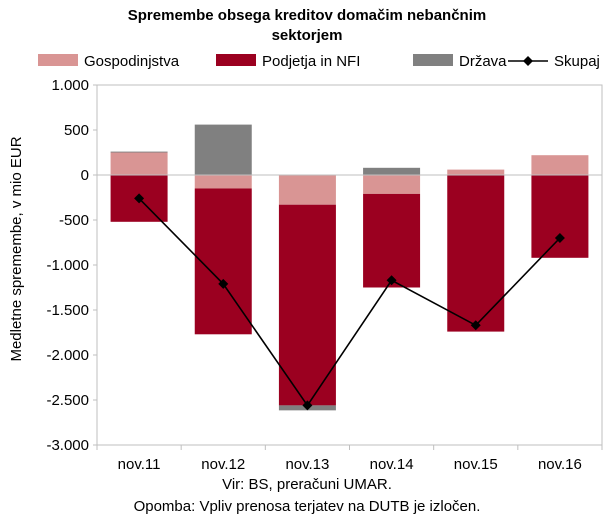 Image resolution: width=614 pixels, height=523 pixels. What do you see at coordinates (58, 60) in the screenshot?
I see `legend-swatch-gospodinjstva` at bounding box center [58, 60].